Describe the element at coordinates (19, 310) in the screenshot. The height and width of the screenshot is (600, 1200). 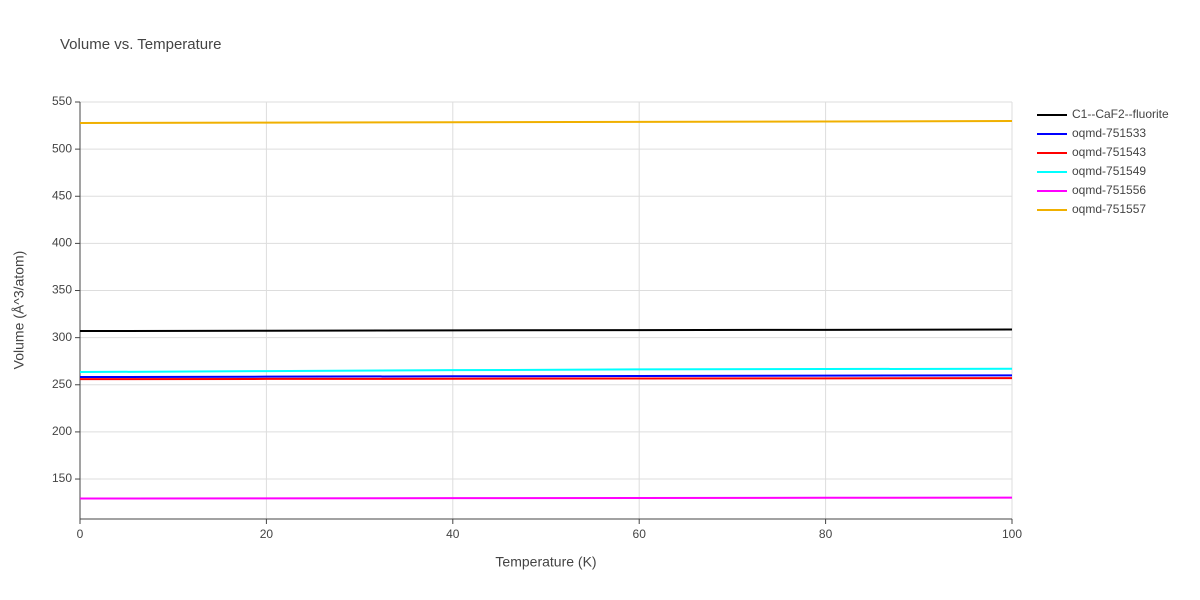
I see `y-axis-title: Volume (Å^3/atom)` at that location.